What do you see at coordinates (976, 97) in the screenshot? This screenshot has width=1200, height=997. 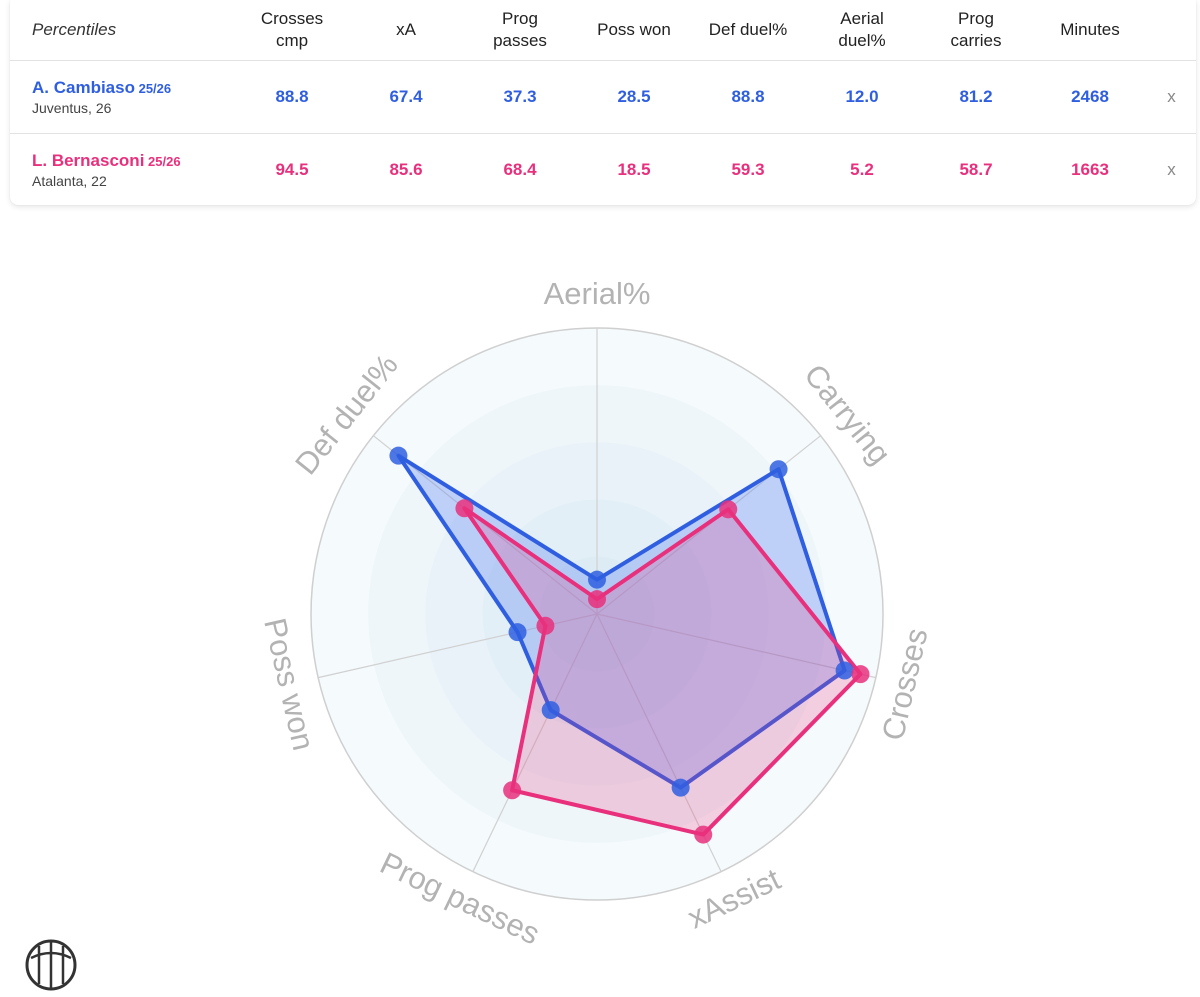 I see `stat-value: 81.2` at bounding box center [976, 97].